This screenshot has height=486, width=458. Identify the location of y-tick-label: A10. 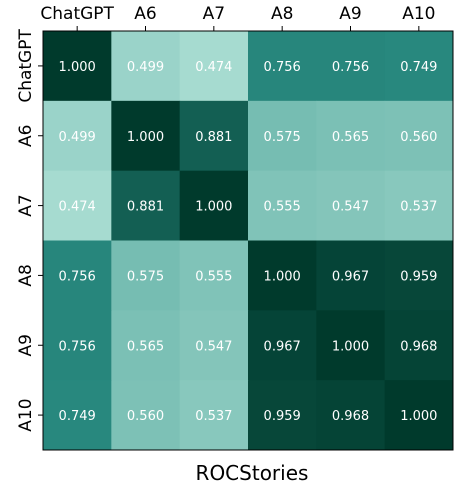
(26, 414).